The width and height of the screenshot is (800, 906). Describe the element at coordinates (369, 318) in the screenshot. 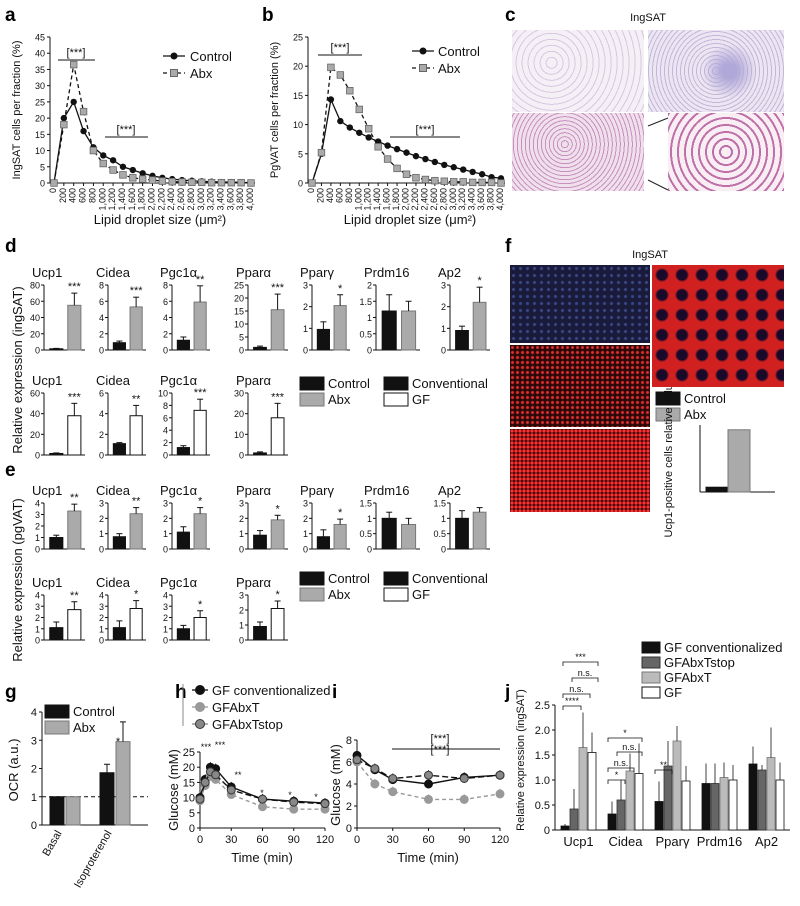

I see `y-tick-label-d-top-5: 1` at that location.